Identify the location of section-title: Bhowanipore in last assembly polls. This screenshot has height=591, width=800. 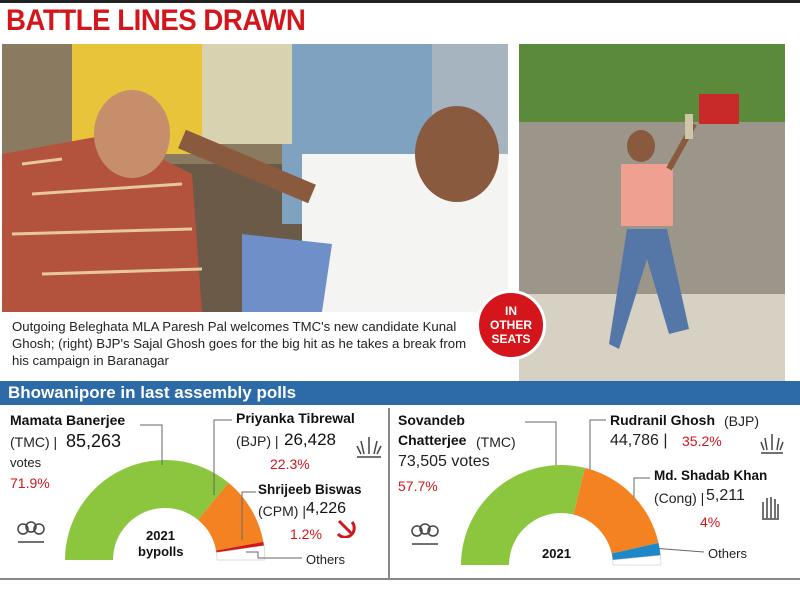
(152, 392).